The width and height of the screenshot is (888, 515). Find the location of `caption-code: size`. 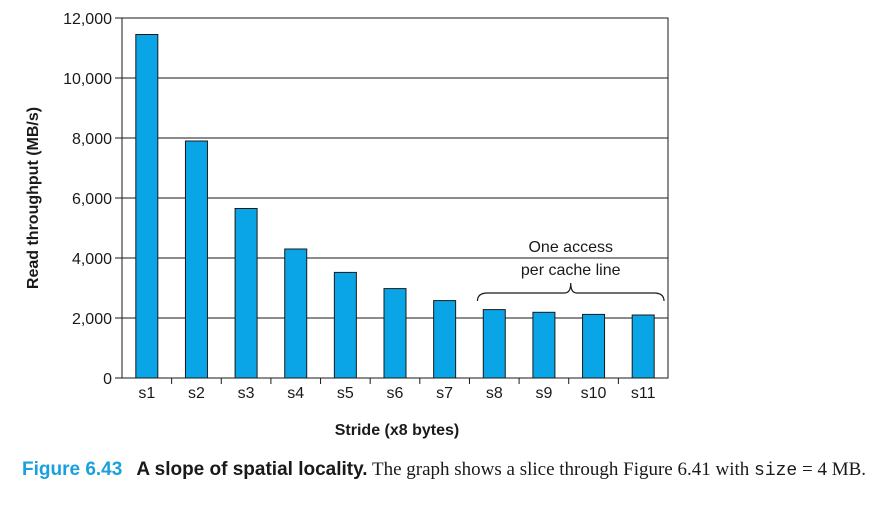

caption-code: size is located at coordinates (776, 471).